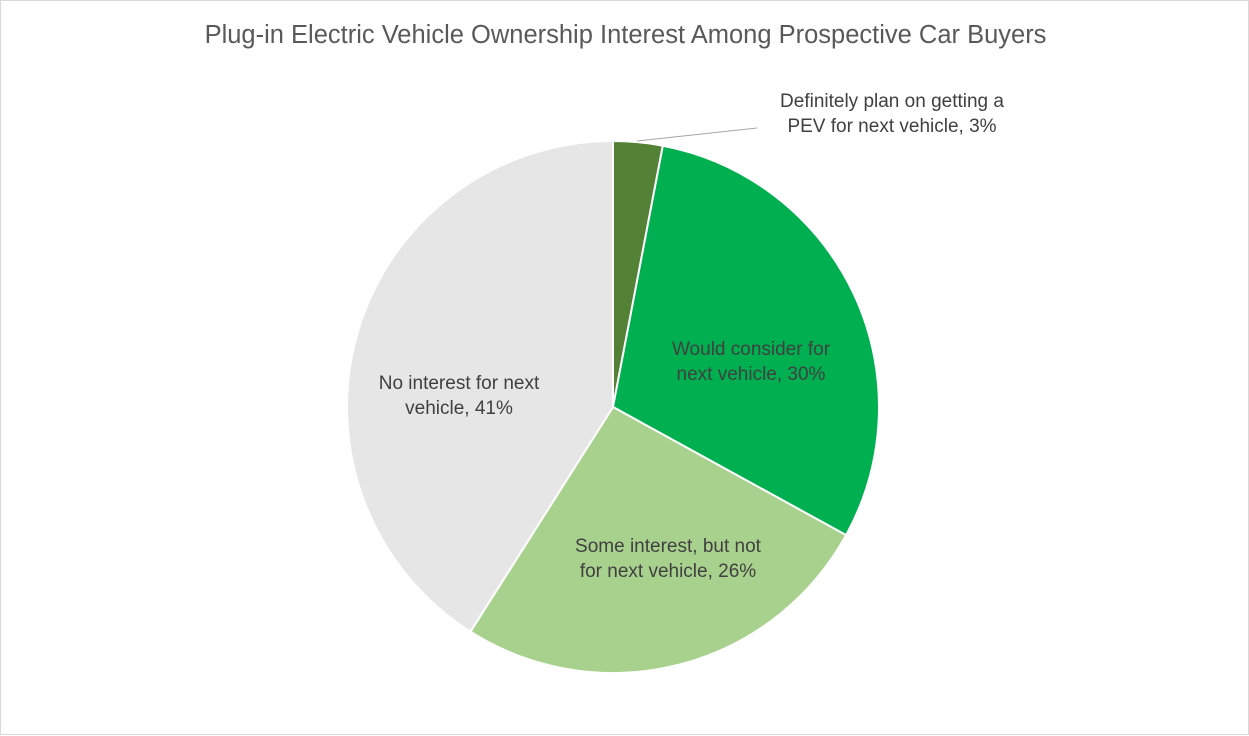 Image resolution: width=1249 pixels, height=736 pixels. I want to click on data-label-line: for next vehicle, 26%, so click(668, 571).